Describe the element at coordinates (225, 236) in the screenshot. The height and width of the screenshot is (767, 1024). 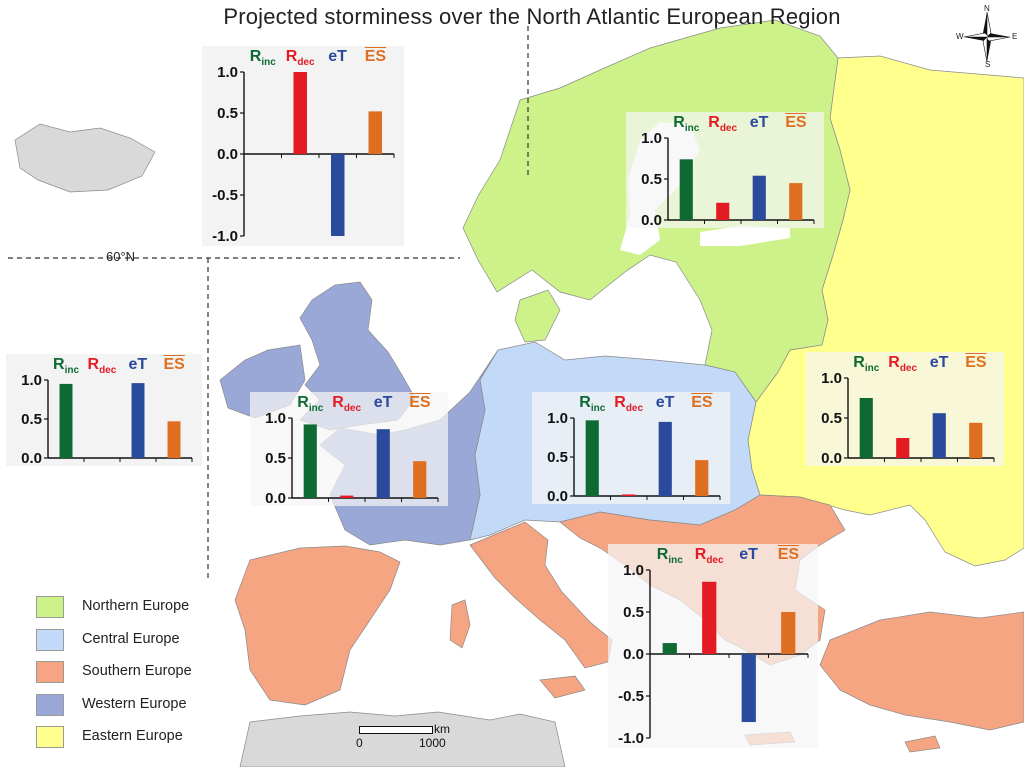
I see `y-tick-label: -1.0` at that location.